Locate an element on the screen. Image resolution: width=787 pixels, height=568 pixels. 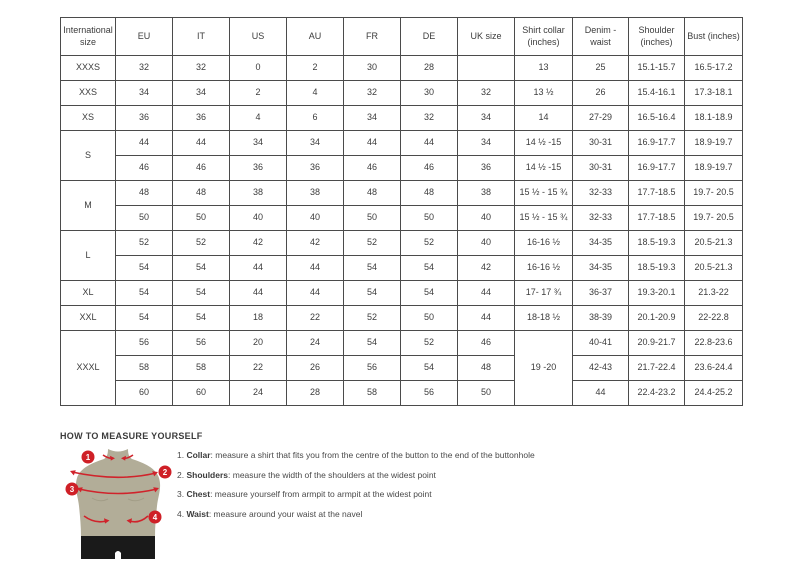
table-cell: 2 is located at coordinates (315, 68).